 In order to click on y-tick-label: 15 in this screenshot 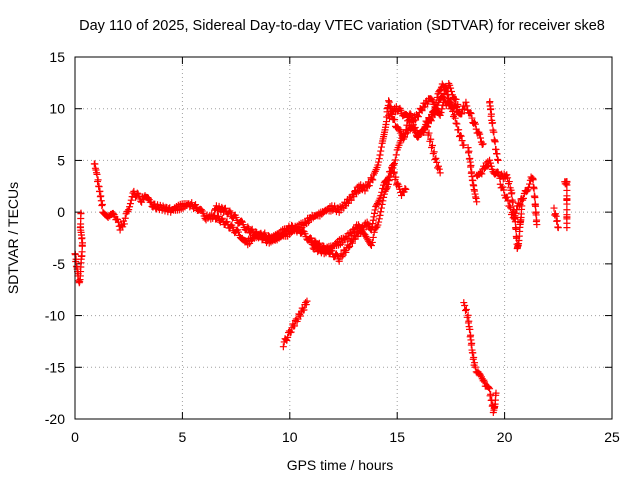, I will do `click(57, 57)`.